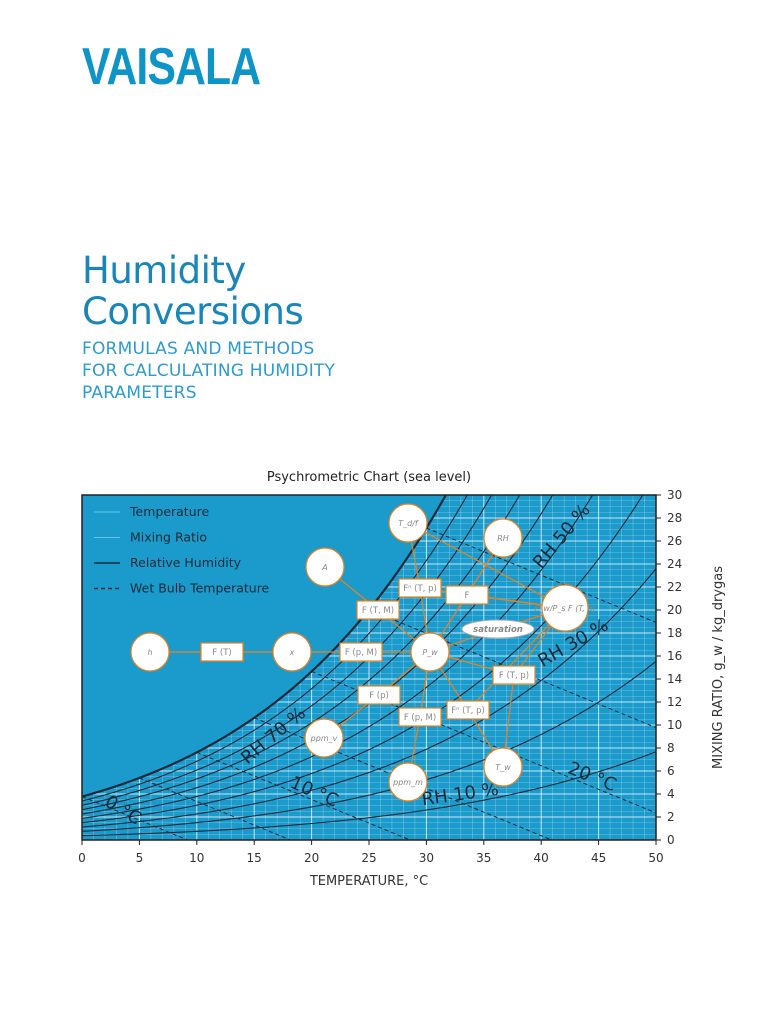 This screenshot has height=1024, width=768. I want to click on page-title: Humidity Conversions, so click(193, 291).